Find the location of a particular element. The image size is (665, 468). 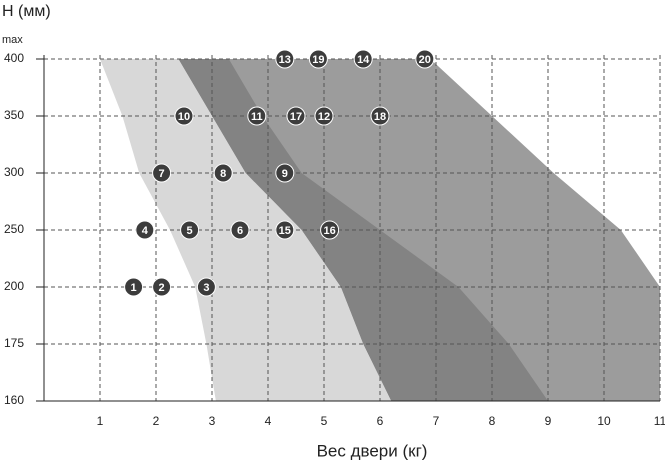

marker: 12 is located at coordinates (324, 116).